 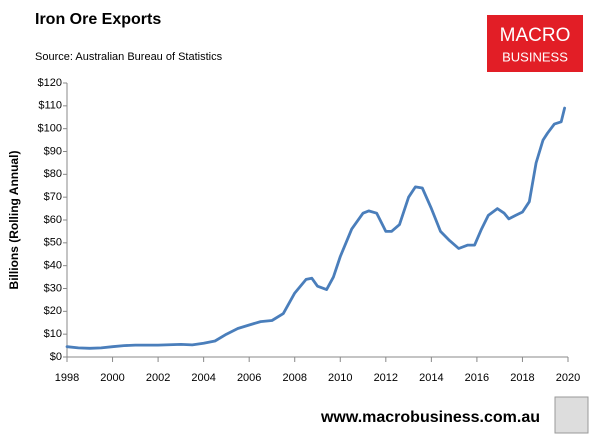 What do you see at coordinates (53, 334) in the screenshot?
I see `y-tick-label: $10` at bounding box center [53, 334].